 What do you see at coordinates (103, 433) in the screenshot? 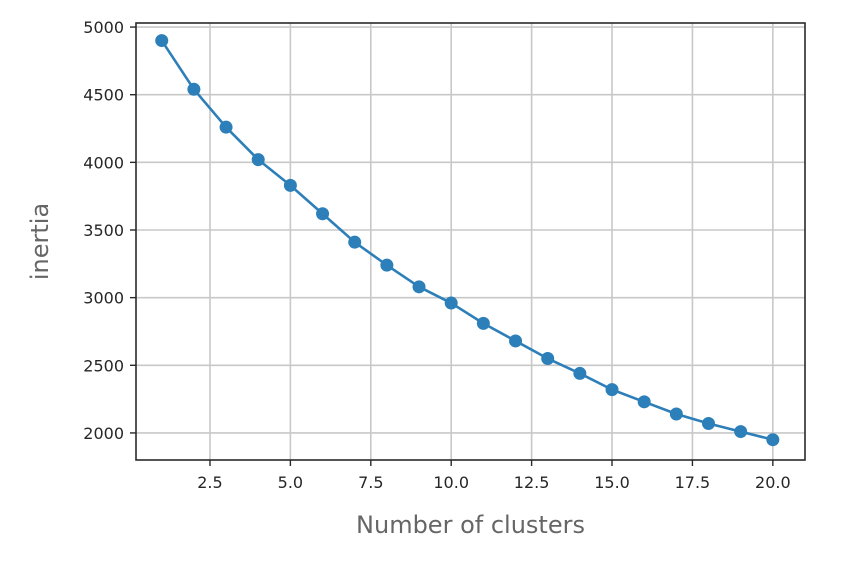
I see `y-tick-label: 2000` at bounding box center [103, 433].